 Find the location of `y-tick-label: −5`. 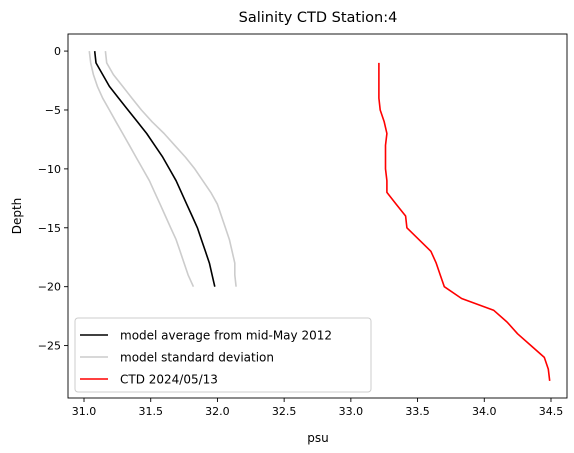

y-tick-label: −5 is located at coordinates (53, 110).